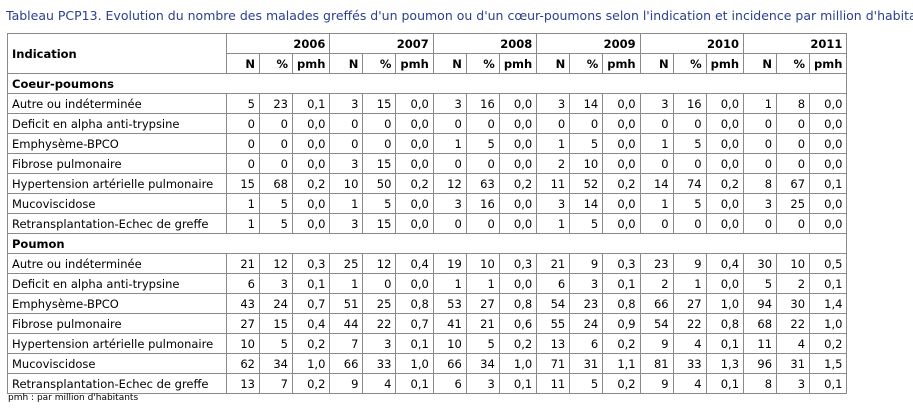 Image resolution: width=913 pixels, height=416 pixels. I want to click on value-cell: 68, so click(276, 183).